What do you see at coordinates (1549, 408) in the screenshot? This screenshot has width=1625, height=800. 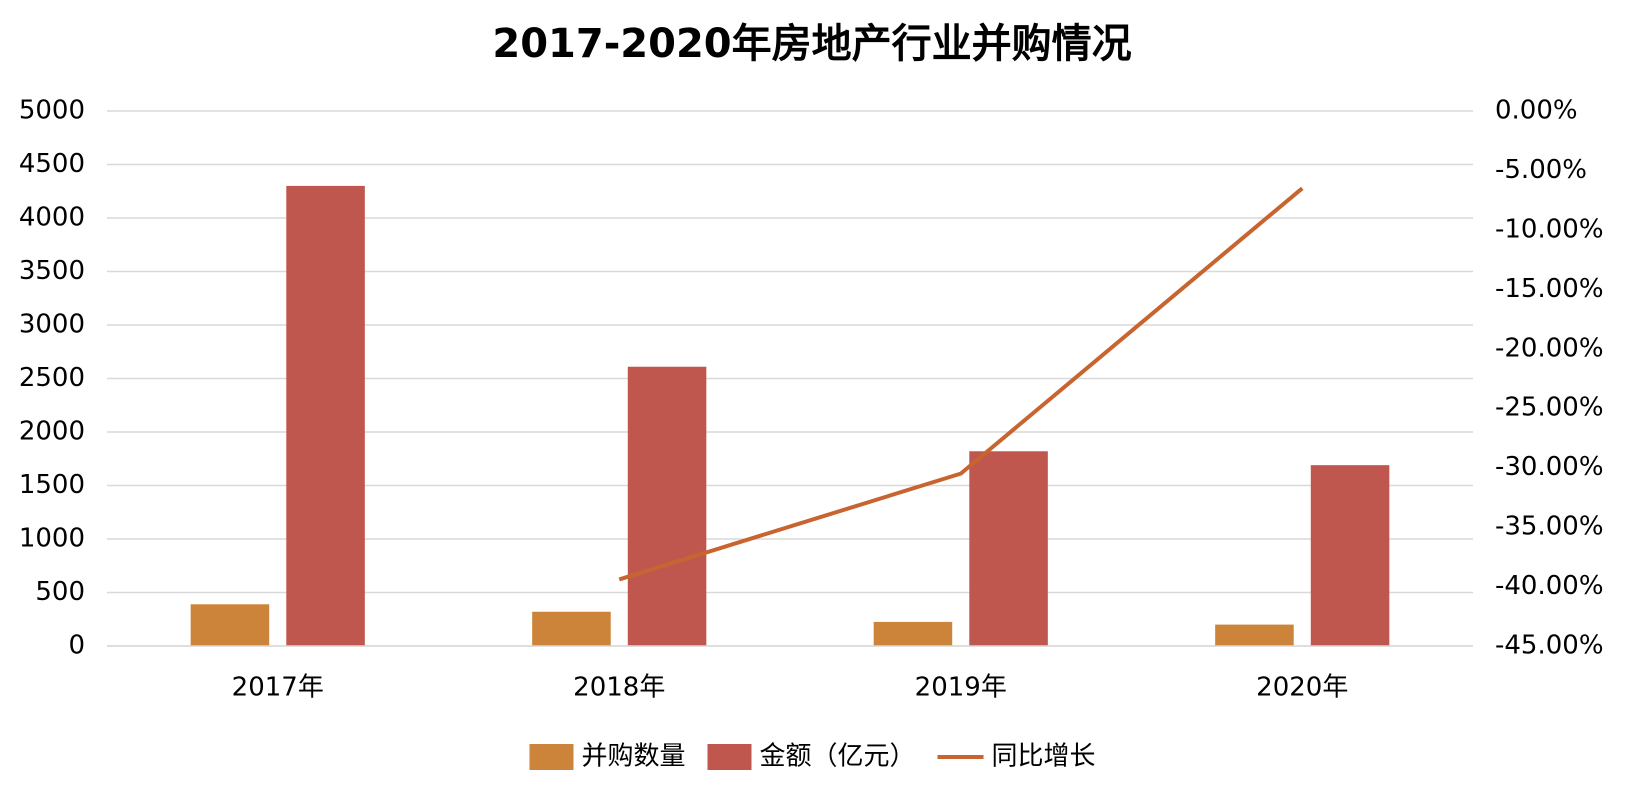 I see `y2-tick-label: -25.00%` at bounding box center [1549, 408].